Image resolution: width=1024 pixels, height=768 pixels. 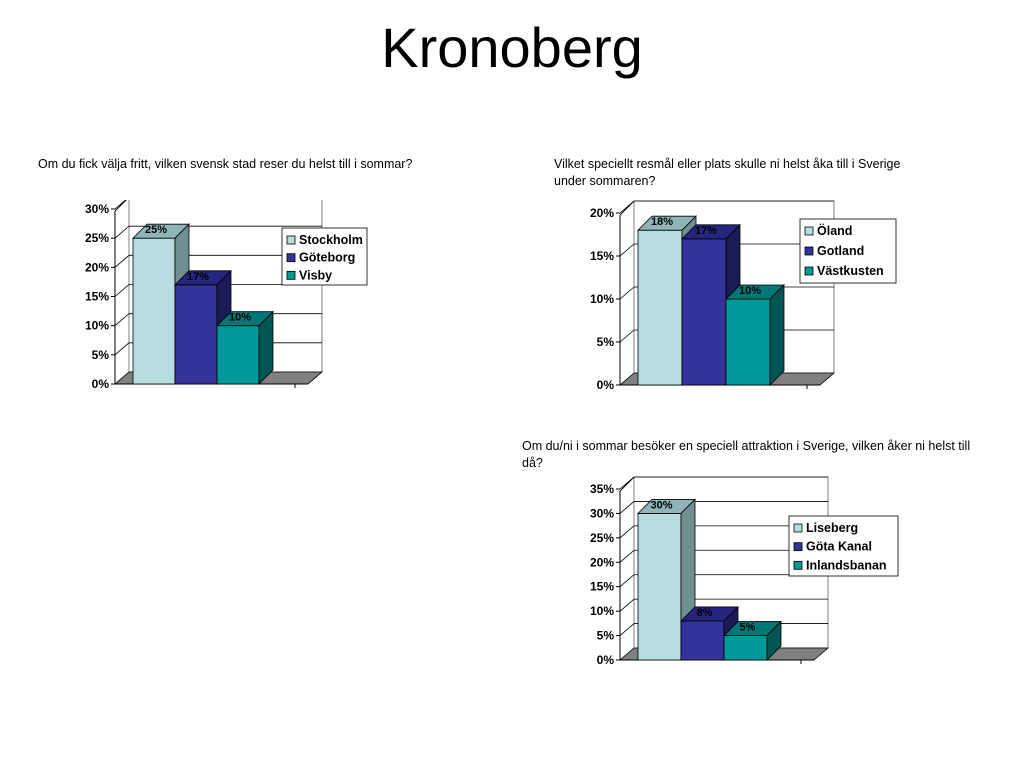 What do you see at coordinates (704, 312) in the screenshot?
I see `bar-gotland` at bounding box center [704, 312].